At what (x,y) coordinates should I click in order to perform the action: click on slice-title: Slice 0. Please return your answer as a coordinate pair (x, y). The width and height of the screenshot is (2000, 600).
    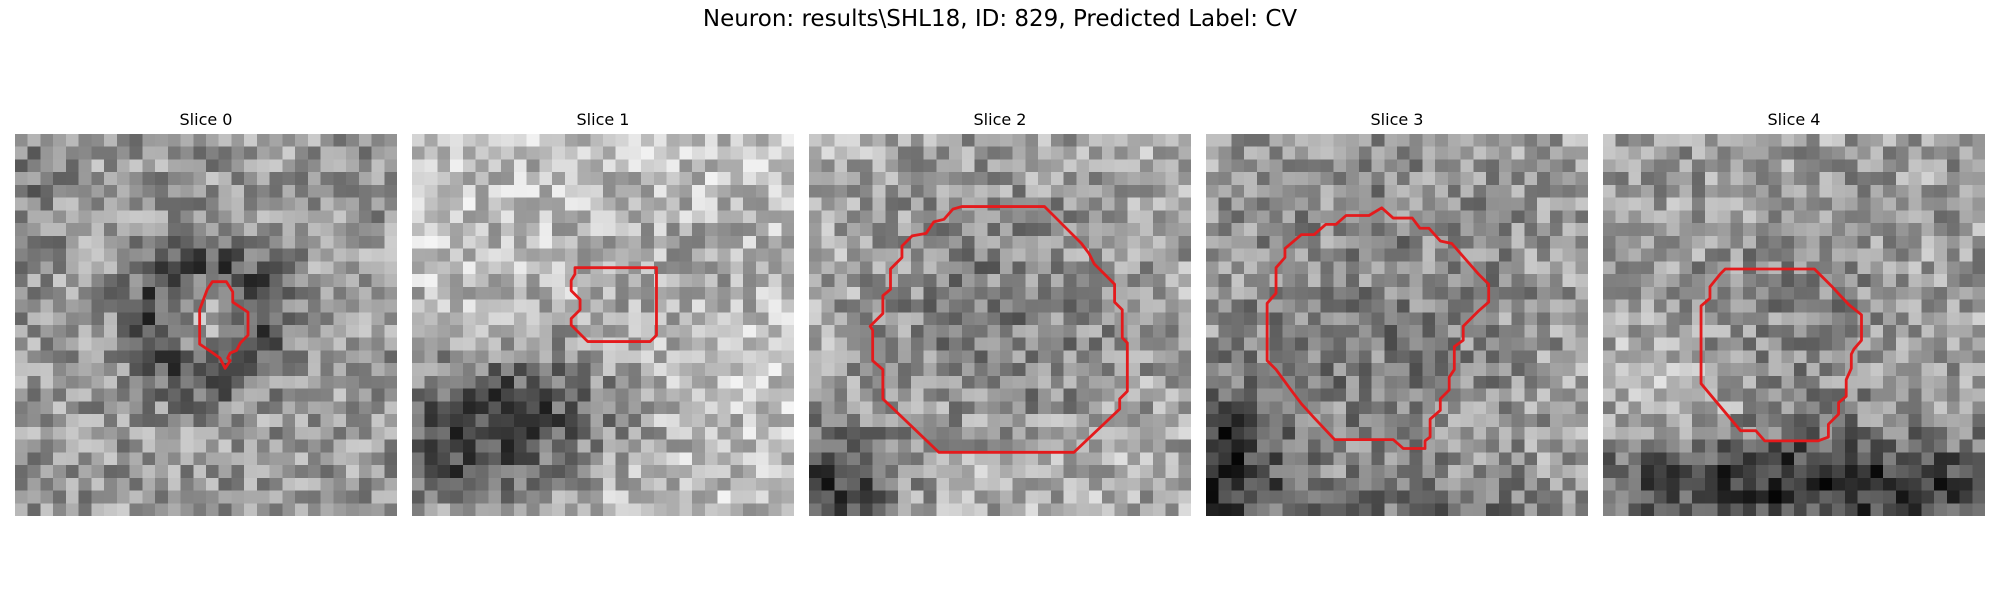
    Looking at the image, I should click on (206, 119).